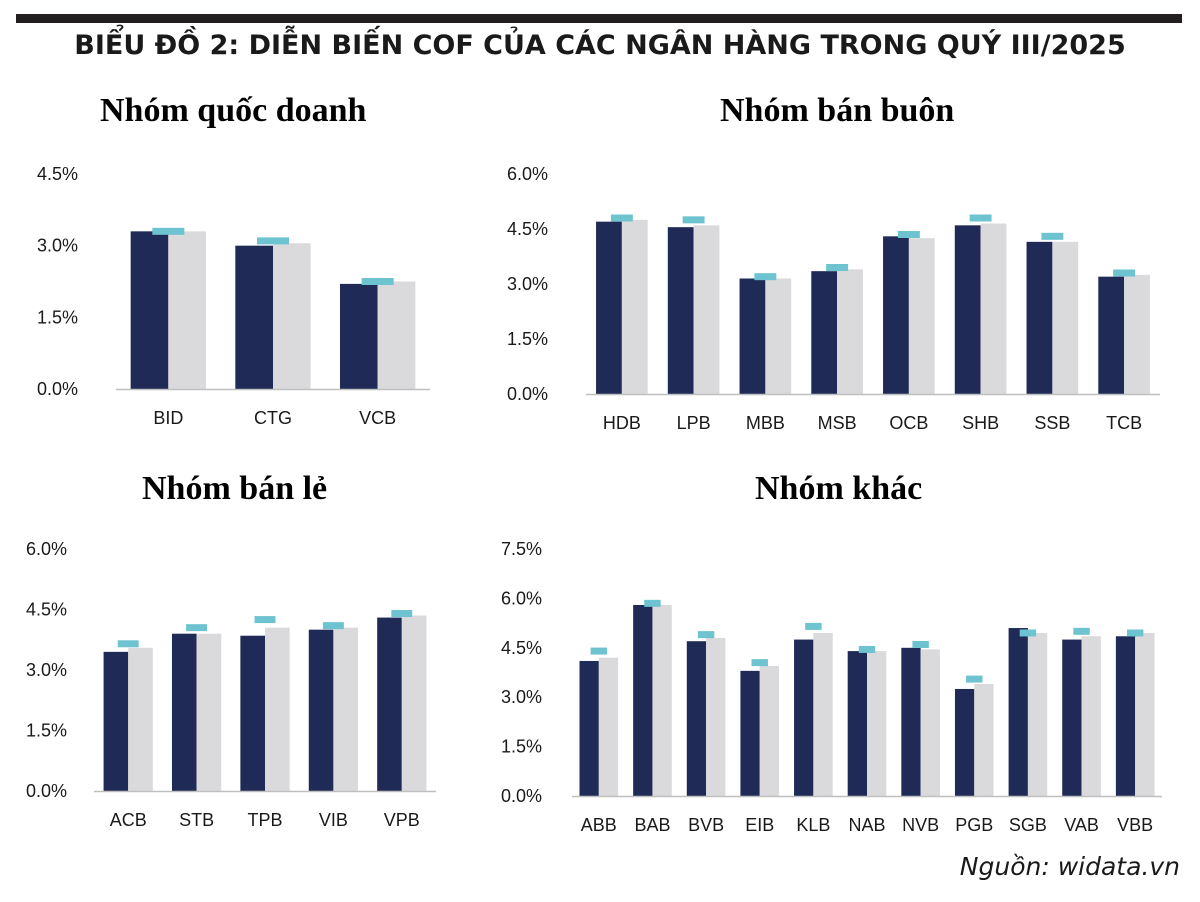 The width and height of the screenshot is (1200, 902). Describe the element at coordinates (196, 820) in the screenshot. I see `category-label: STB` at that location.